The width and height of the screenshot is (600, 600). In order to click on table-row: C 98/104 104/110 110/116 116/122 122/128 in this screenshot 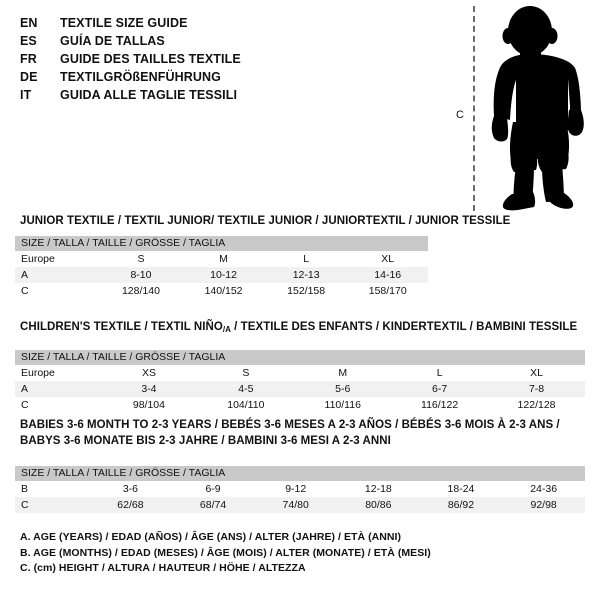, I will do `click(300, 405)`.